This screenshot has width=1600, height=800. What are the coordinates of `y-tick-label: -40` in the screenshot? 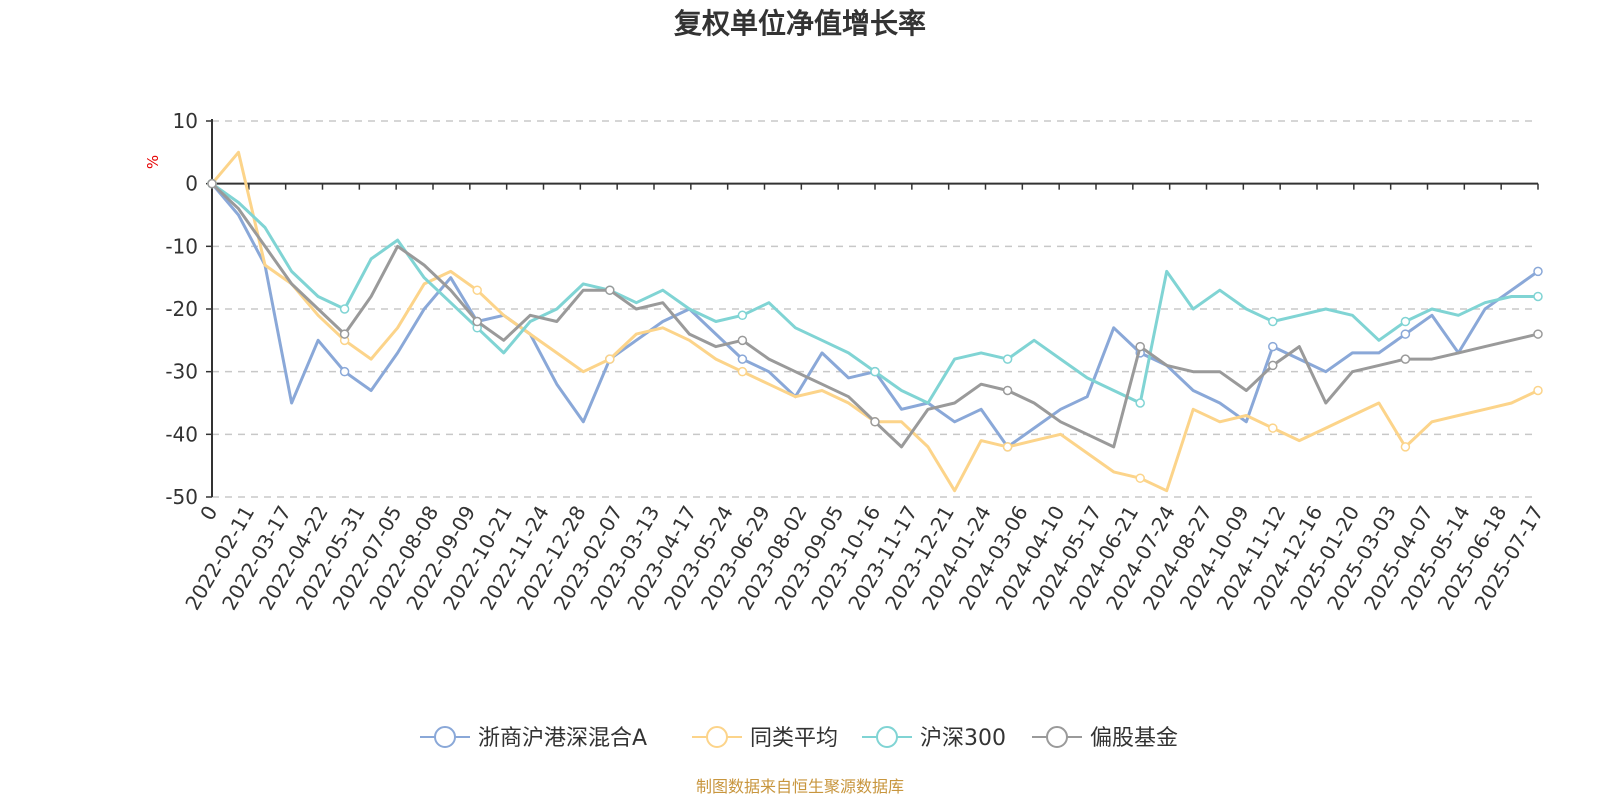 It's located at (181, 434).